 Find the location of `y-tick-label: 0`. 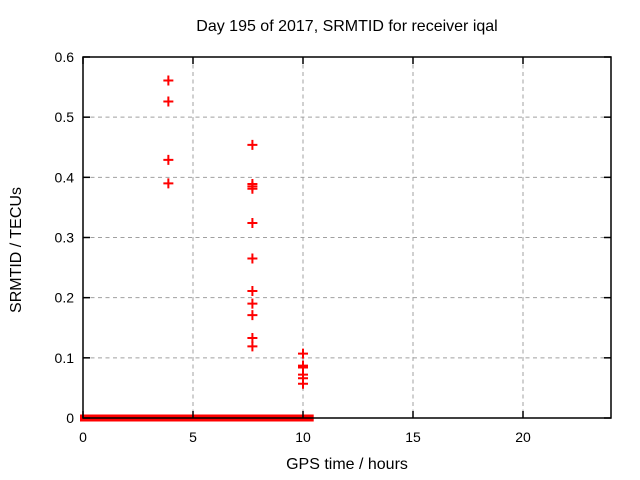

y-tick-label: 0 is located at coordinates (70, 418).